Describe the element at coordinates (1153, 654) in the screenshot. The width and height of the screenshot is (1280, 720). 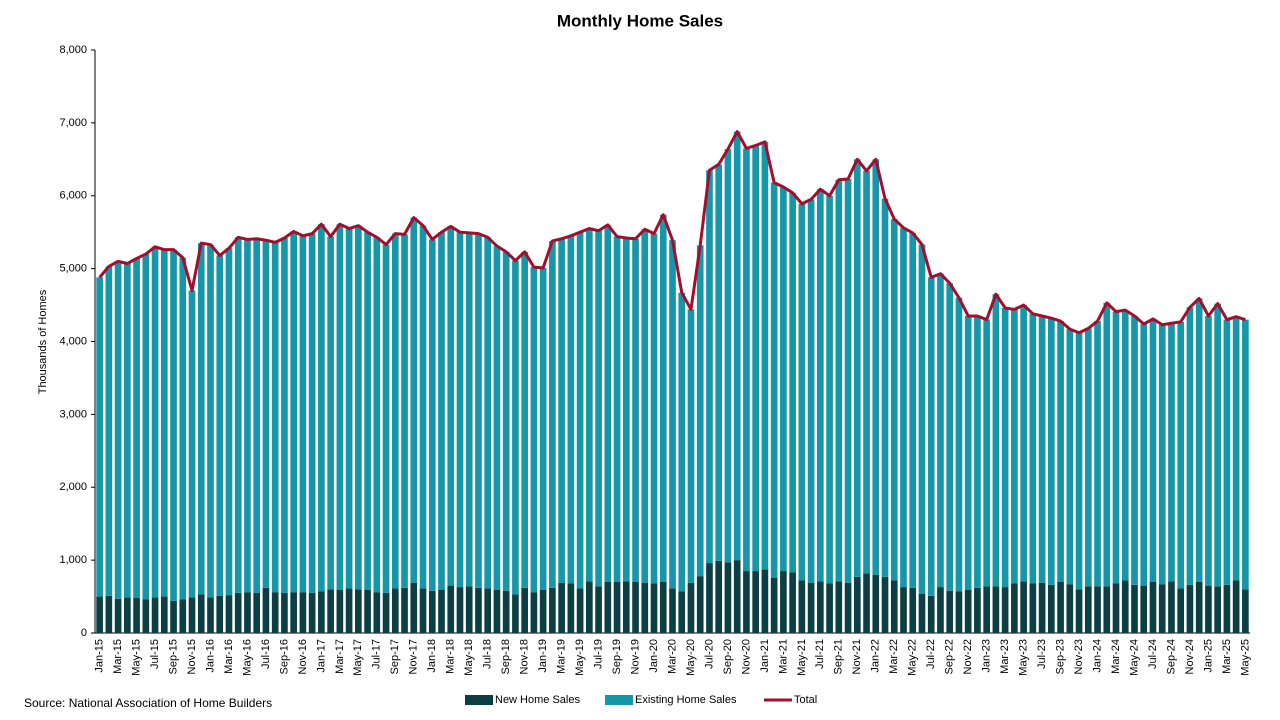
I see `x-tick-label: Jul-24` at that location.